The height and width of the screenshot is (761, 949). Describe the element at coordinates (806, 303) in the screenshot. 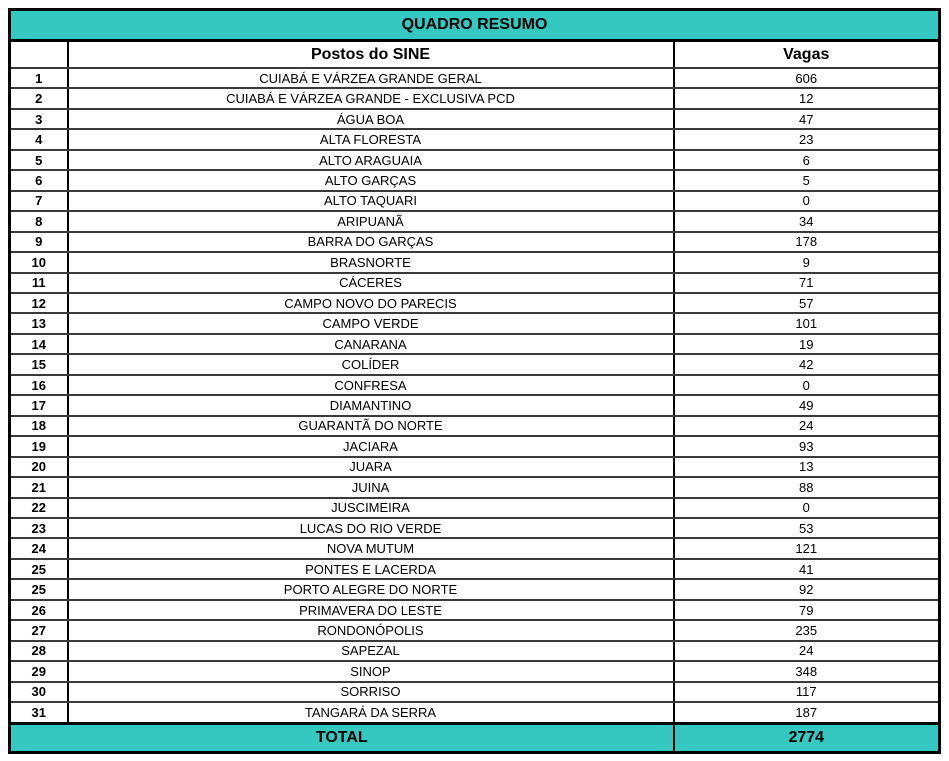

I see `vagas-value: 57` at that location.